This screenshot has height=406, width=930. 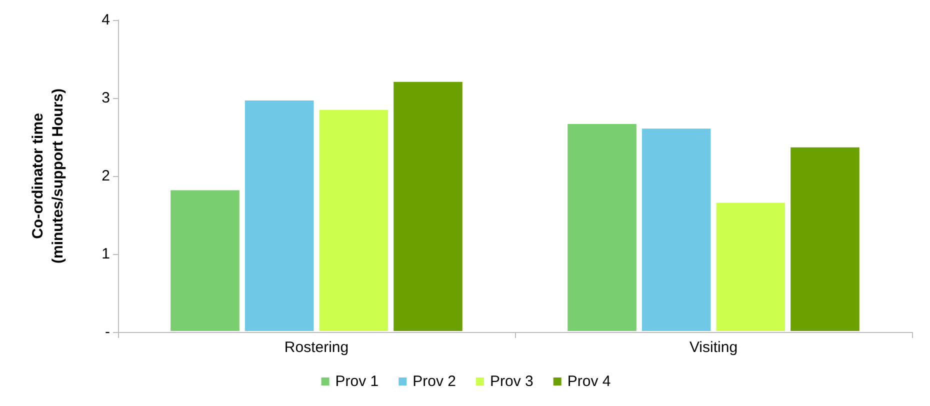 What do you see at coordinates (316, 347) in the screenshot?
I see `x-tick-label: Rostering` at bounding box center [316, 347].